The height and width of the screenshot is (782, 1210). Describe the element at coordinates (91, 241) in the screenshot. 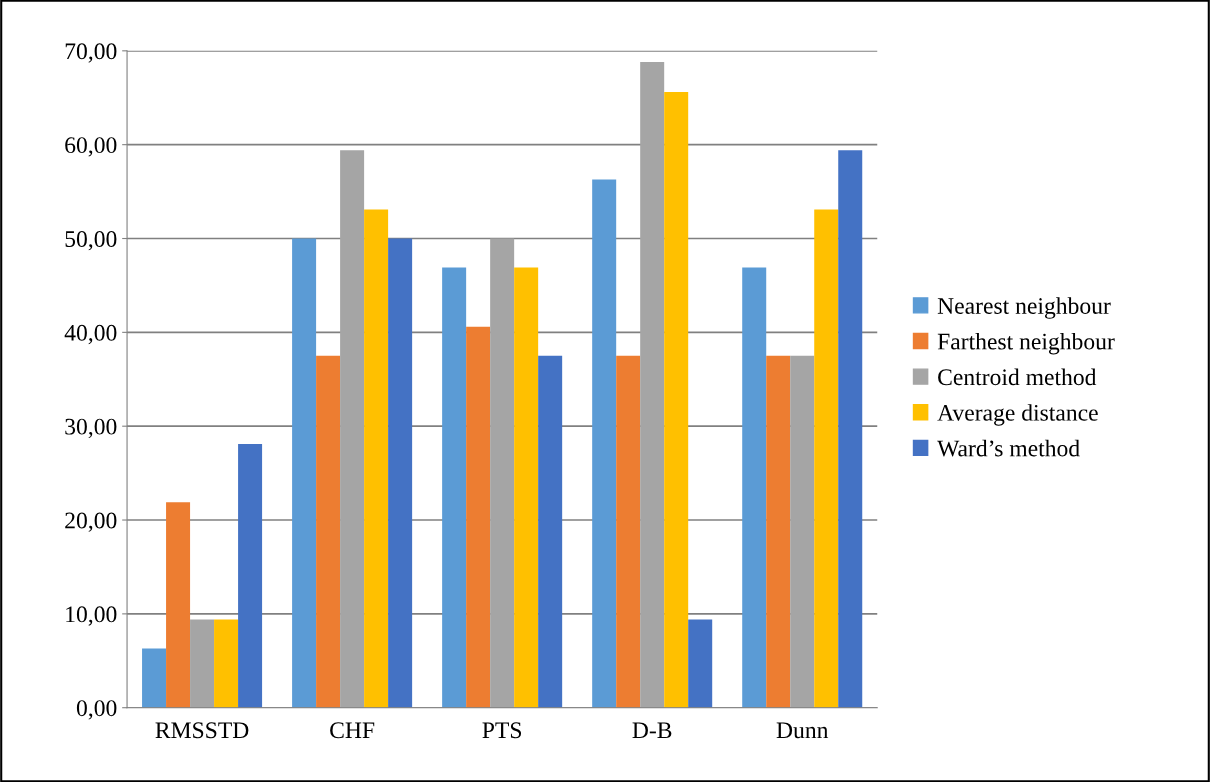

I see `y-tick-label: 50,00` at that location.